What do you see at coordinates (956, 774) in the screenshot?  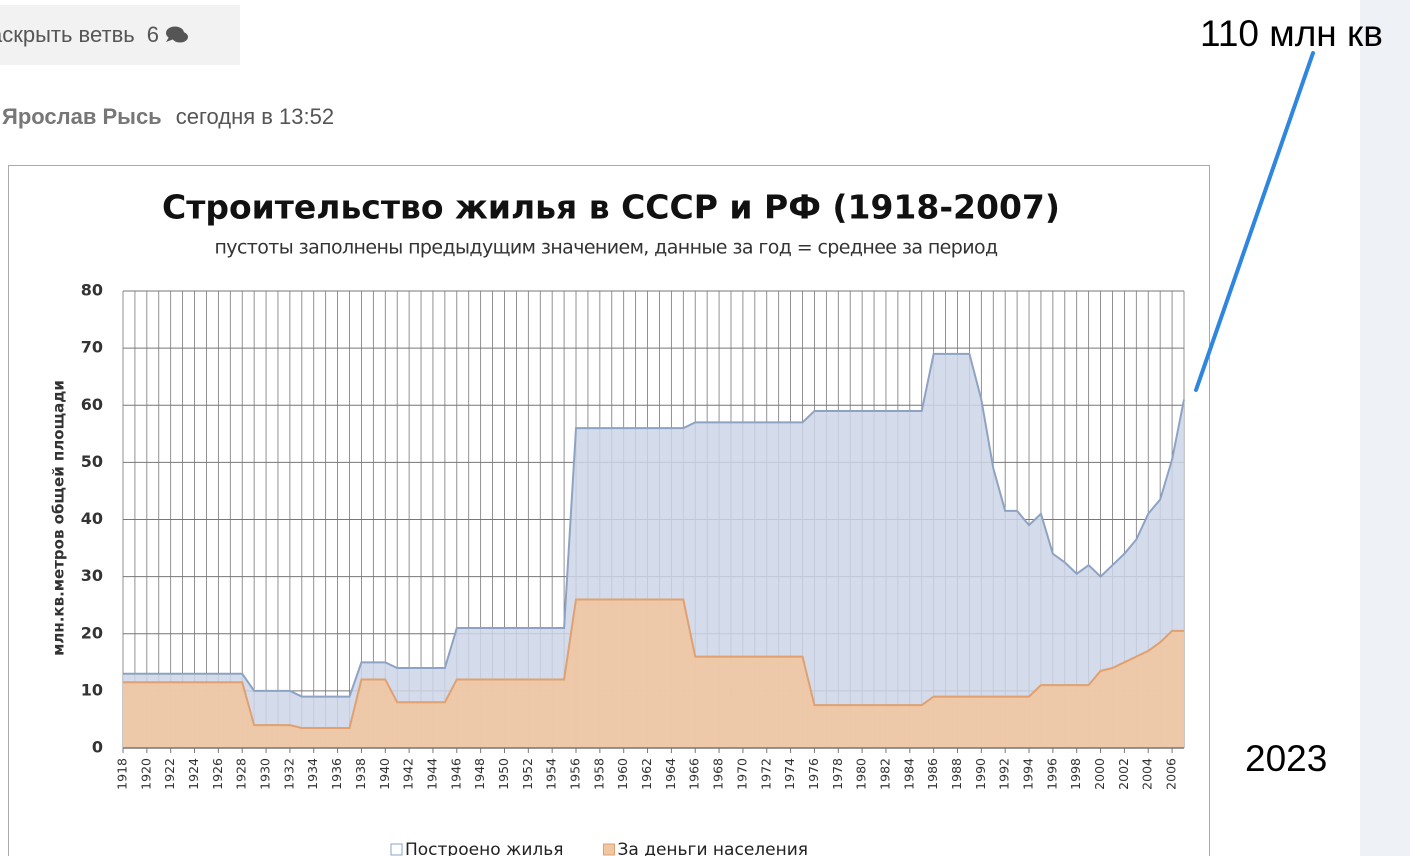 I see `x-tick-label: 1988` at bounding box center [956, 774].